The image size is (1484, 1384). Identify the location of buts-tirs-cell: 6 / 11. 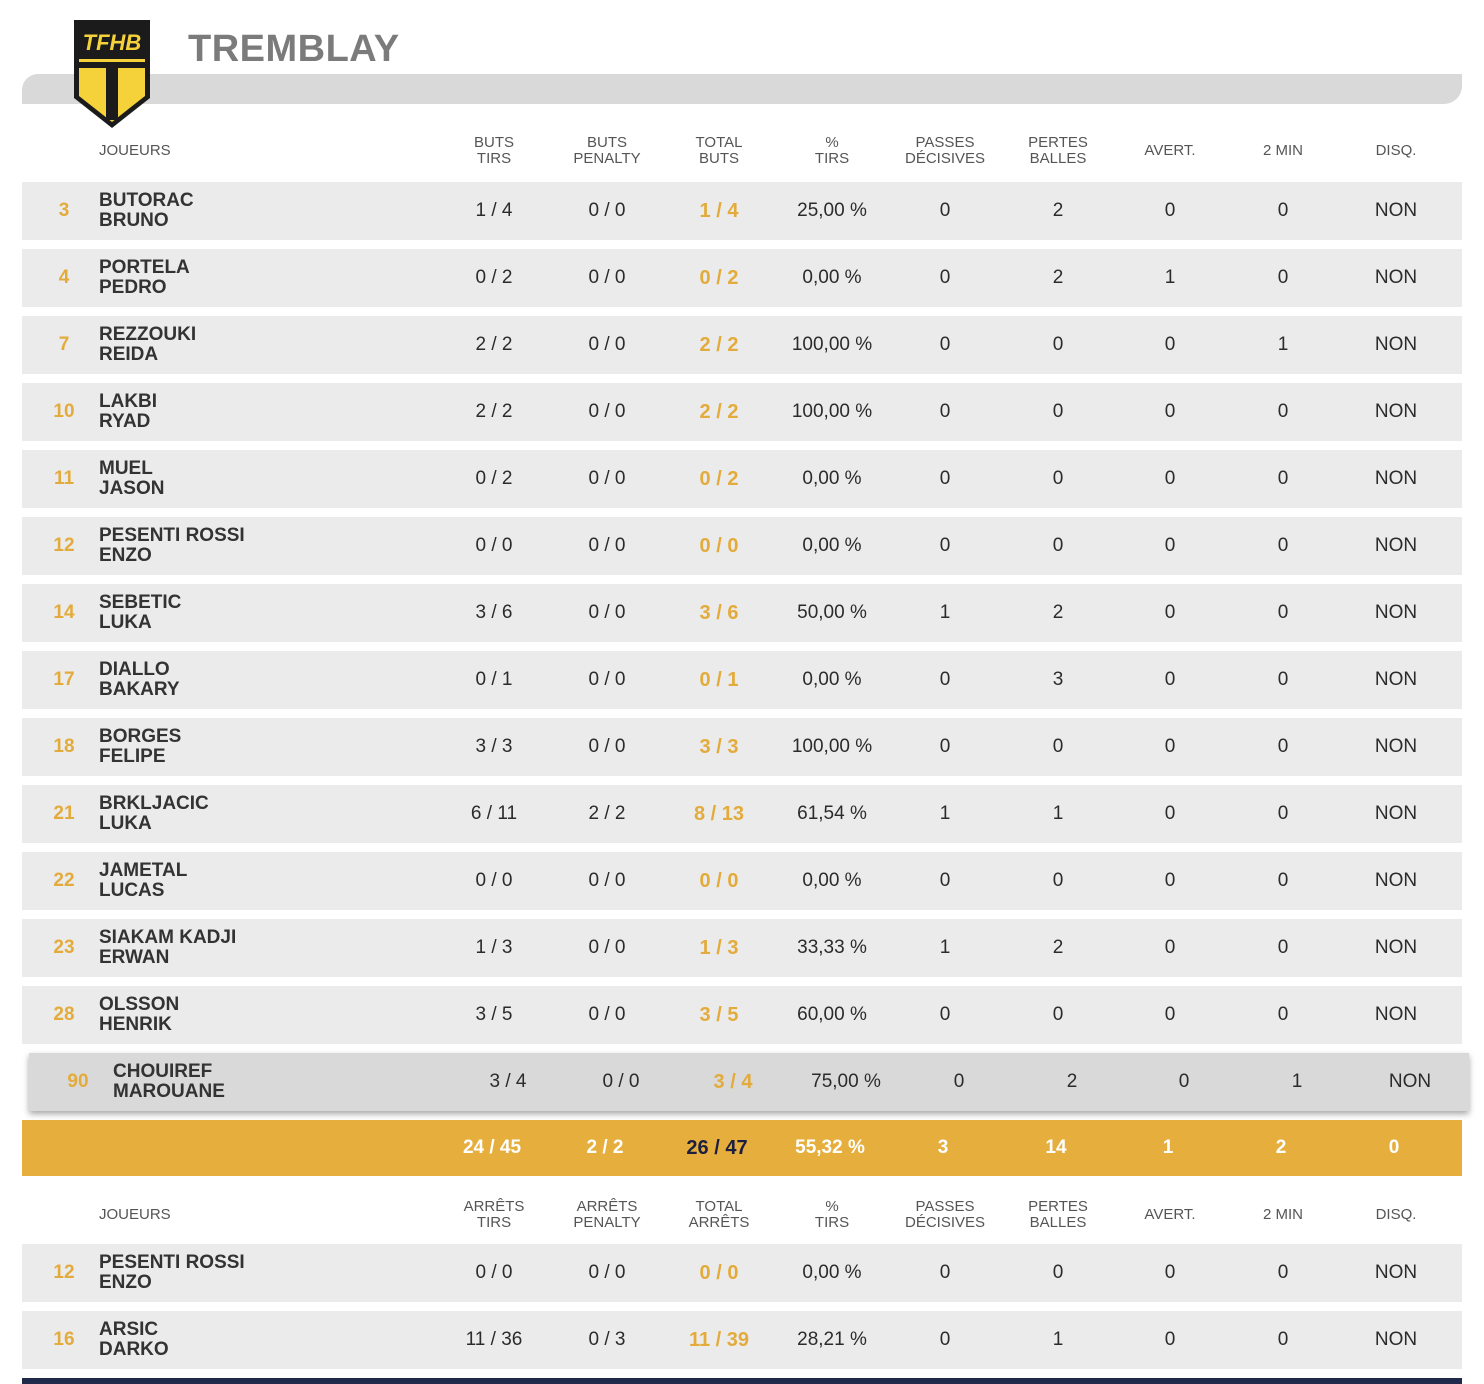
(494, 813).